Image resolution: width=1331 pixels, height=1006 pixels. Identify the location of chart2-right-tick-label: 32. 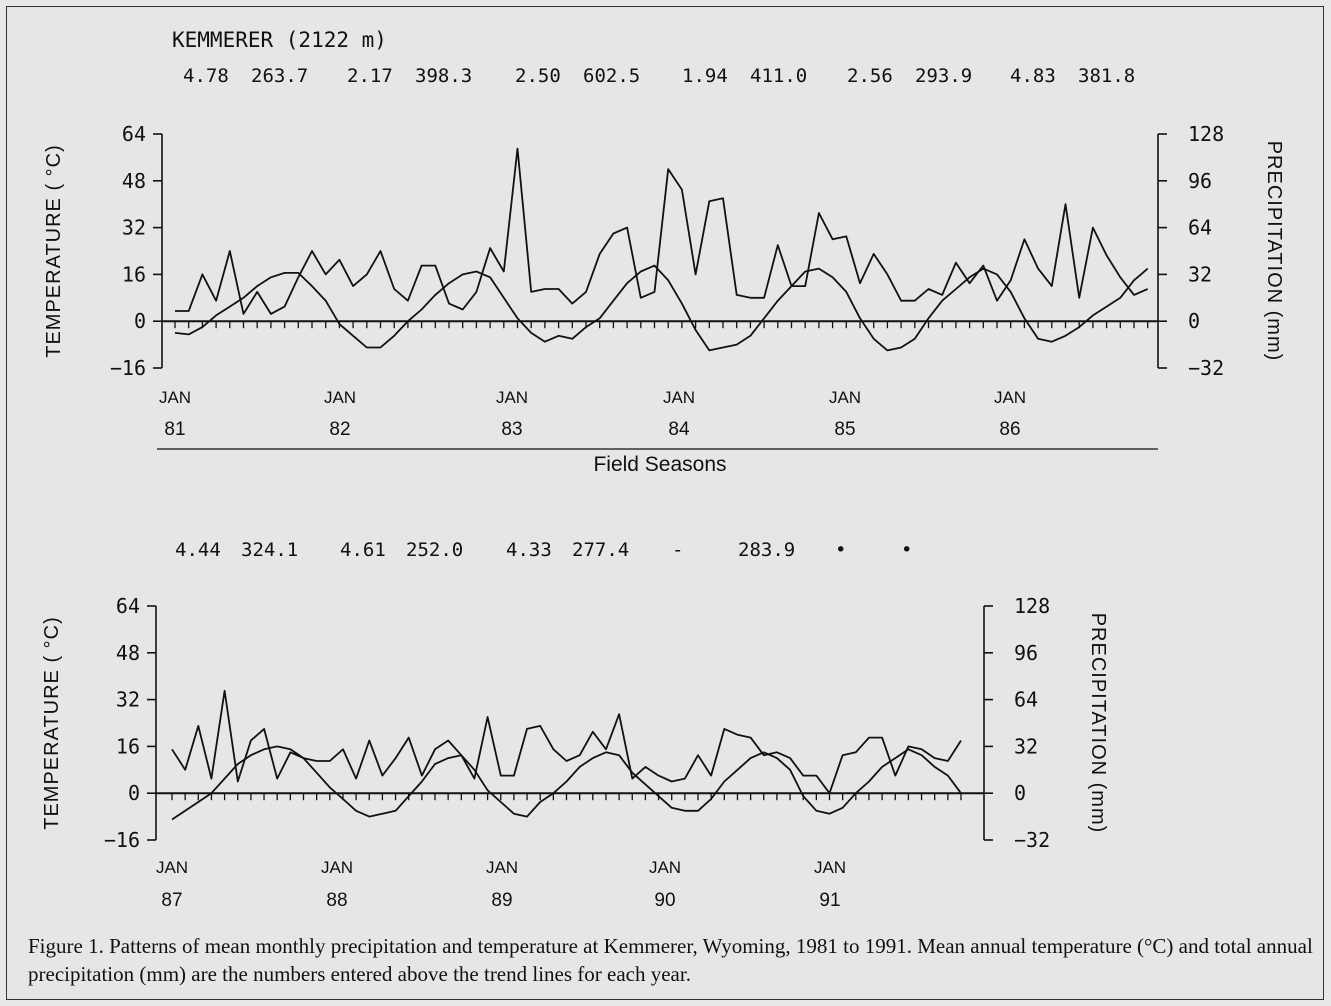
(1026, 746).